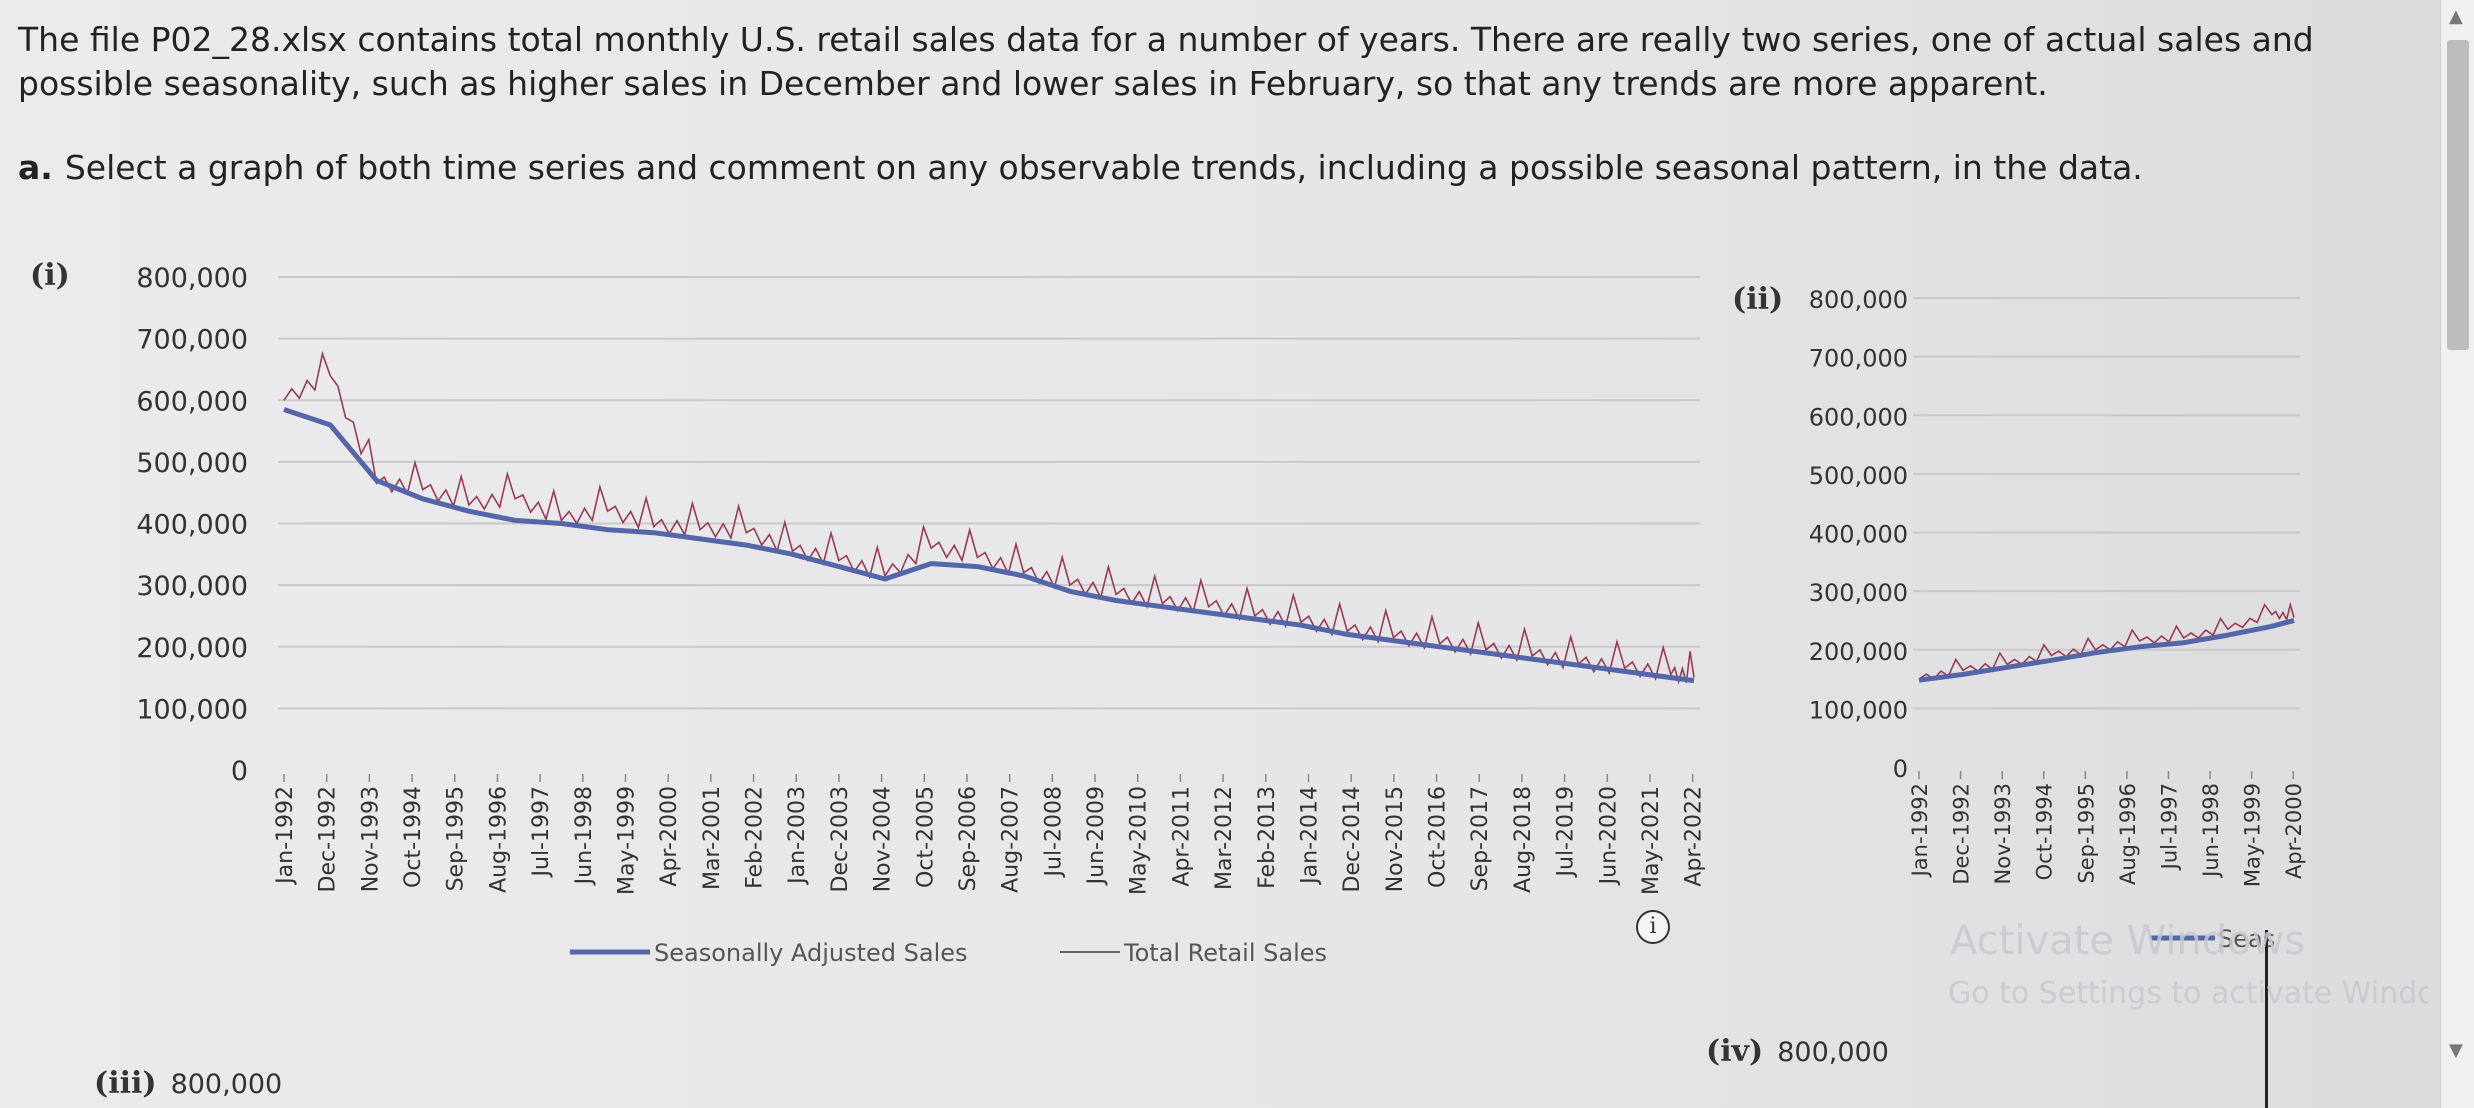 This screenshot has height=1108, width=2474. I want to click on x-tick-label: Jan-2003, so click(797, 836).